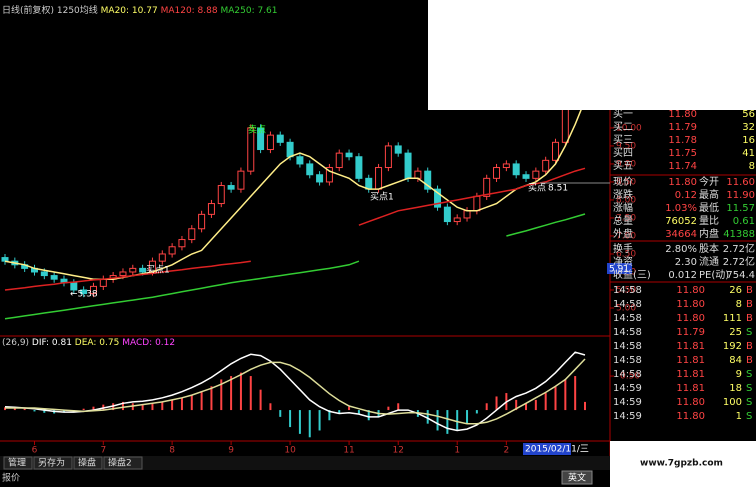 This screenshot has width=756, height=487. I want to click on trade-volume: 9, so click(739, 374).